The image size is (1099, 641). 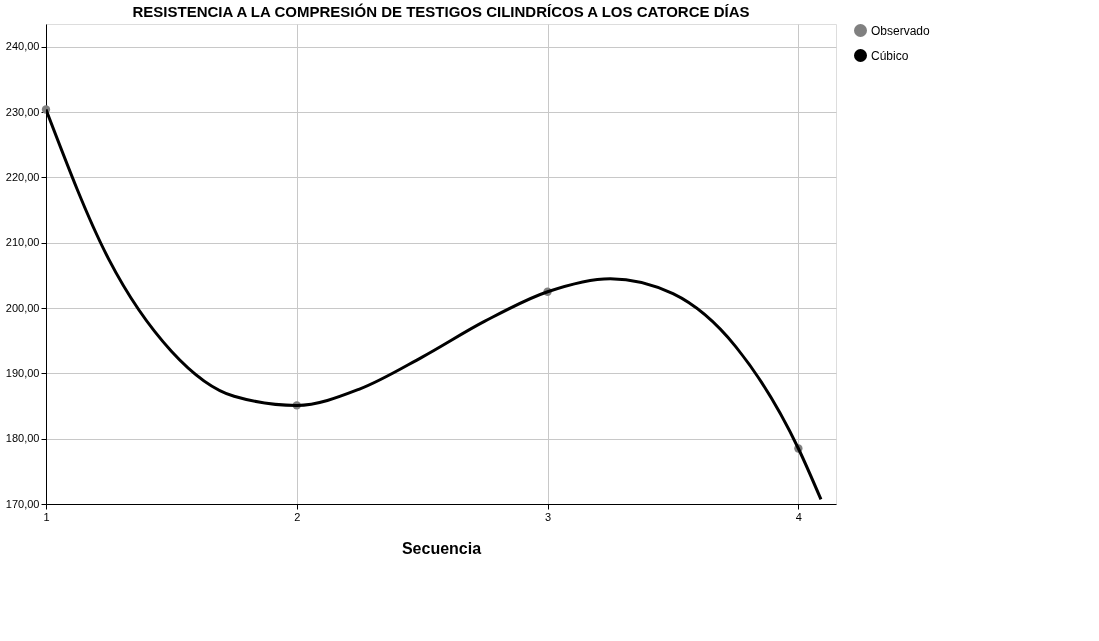 What do you see at coordinates (890, 55) in the screenshot?
I see `legend-label: Cúbico` at bounding box center [890, 55].